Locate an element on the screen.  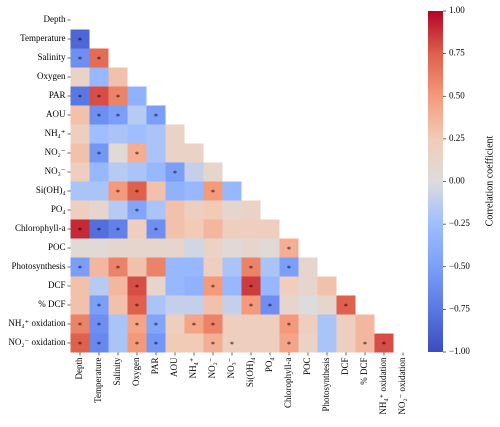
colorbar is located at coordinates (435, 181).